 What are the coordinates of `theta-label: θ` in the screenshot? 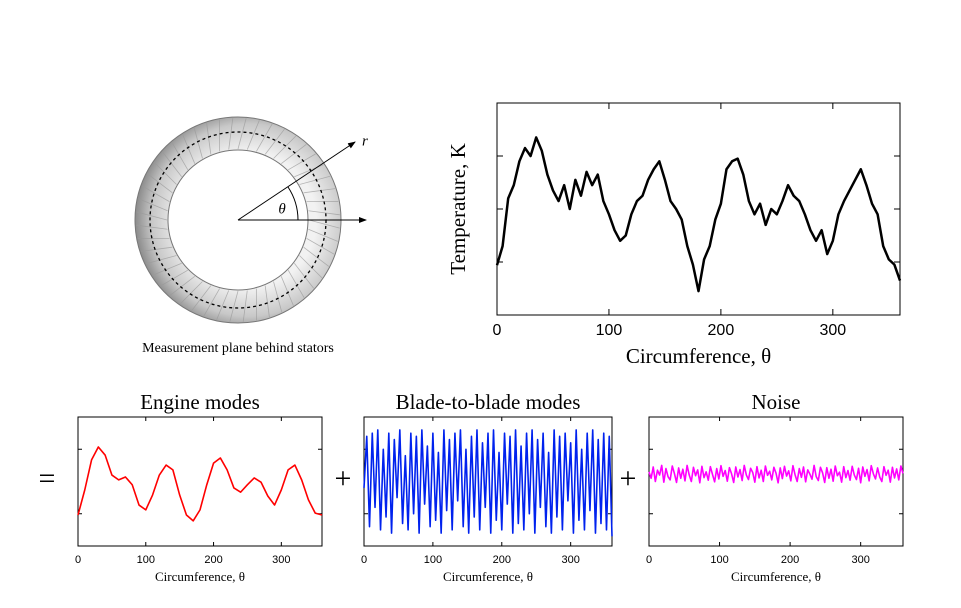 It's located at (282, 209).